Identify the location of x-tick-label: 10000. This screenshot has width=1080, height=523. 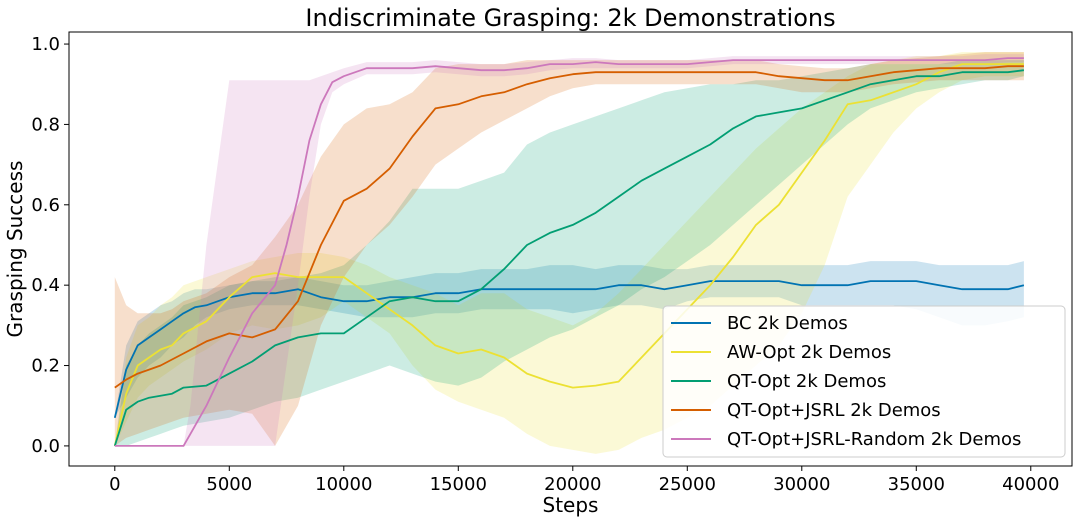
(343, 484).